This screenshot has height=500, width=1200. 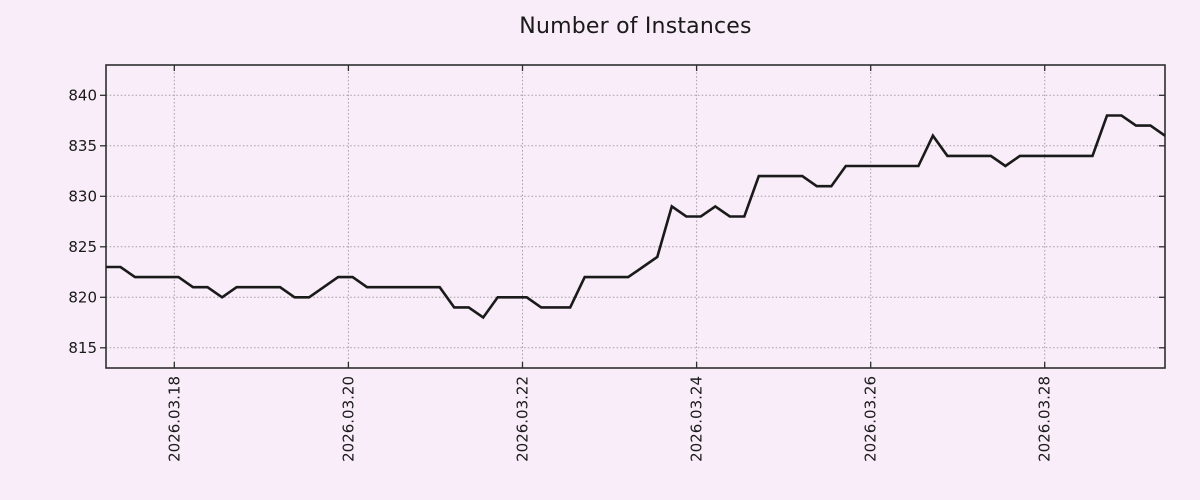 I want to click on y-tick-label: 835, so click(x=82, y=146).